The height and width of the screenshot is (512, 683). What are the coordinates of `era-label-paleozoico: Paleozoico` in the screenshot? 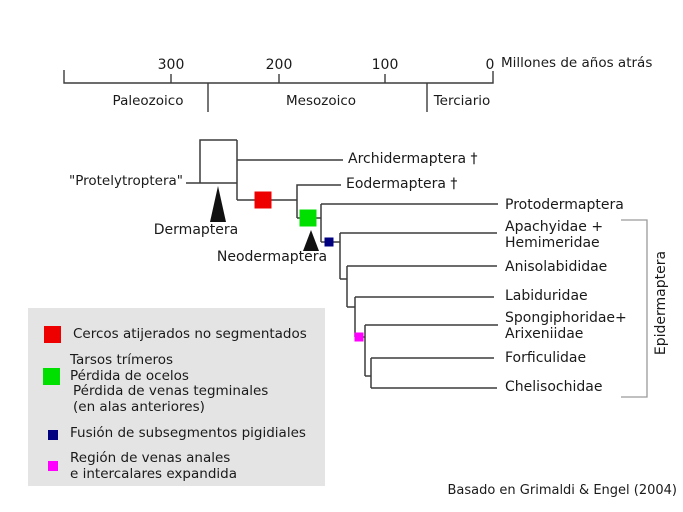 It's located at (148, 101).